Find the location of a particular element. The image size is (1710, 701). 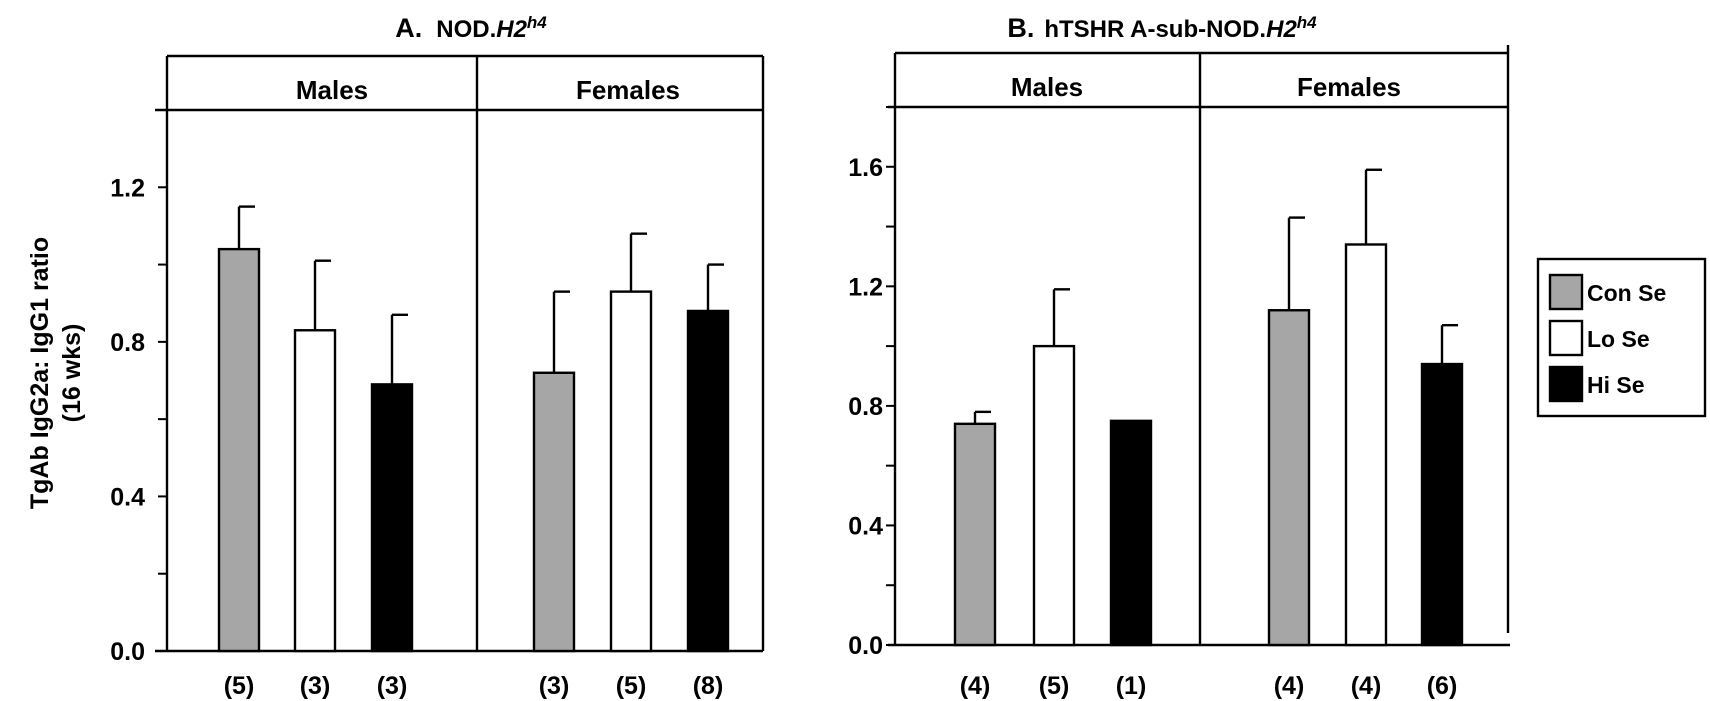

panel-b-group-males: Males is located at coordinates (1047, 87).